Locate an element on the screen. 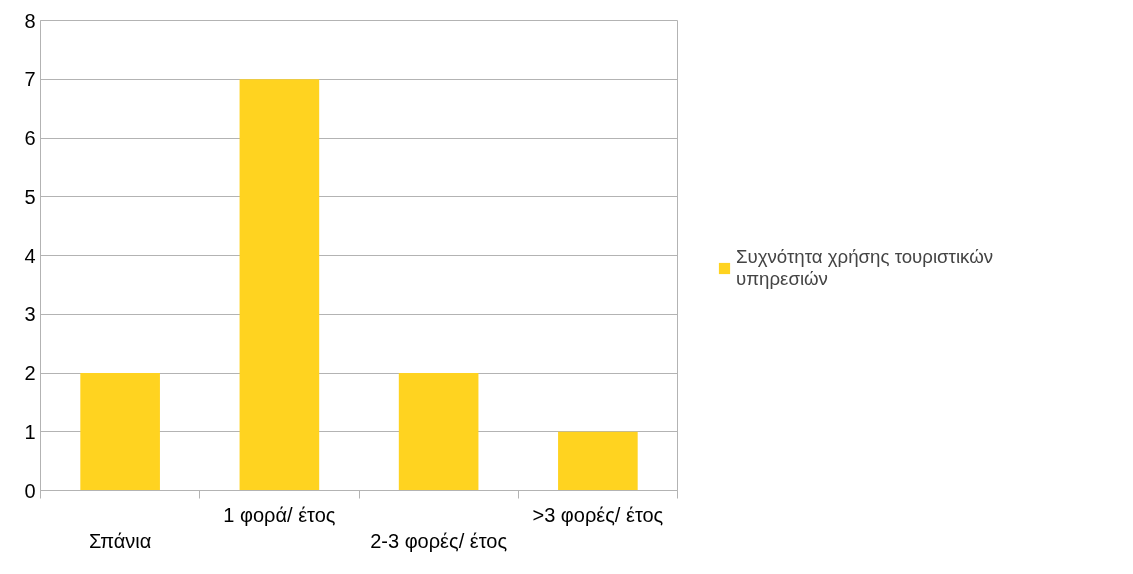 The width and height of the screenshot is (1133, 574). x-tick-label: 1 φορά/ έτος is located at coordinates (279, 514).